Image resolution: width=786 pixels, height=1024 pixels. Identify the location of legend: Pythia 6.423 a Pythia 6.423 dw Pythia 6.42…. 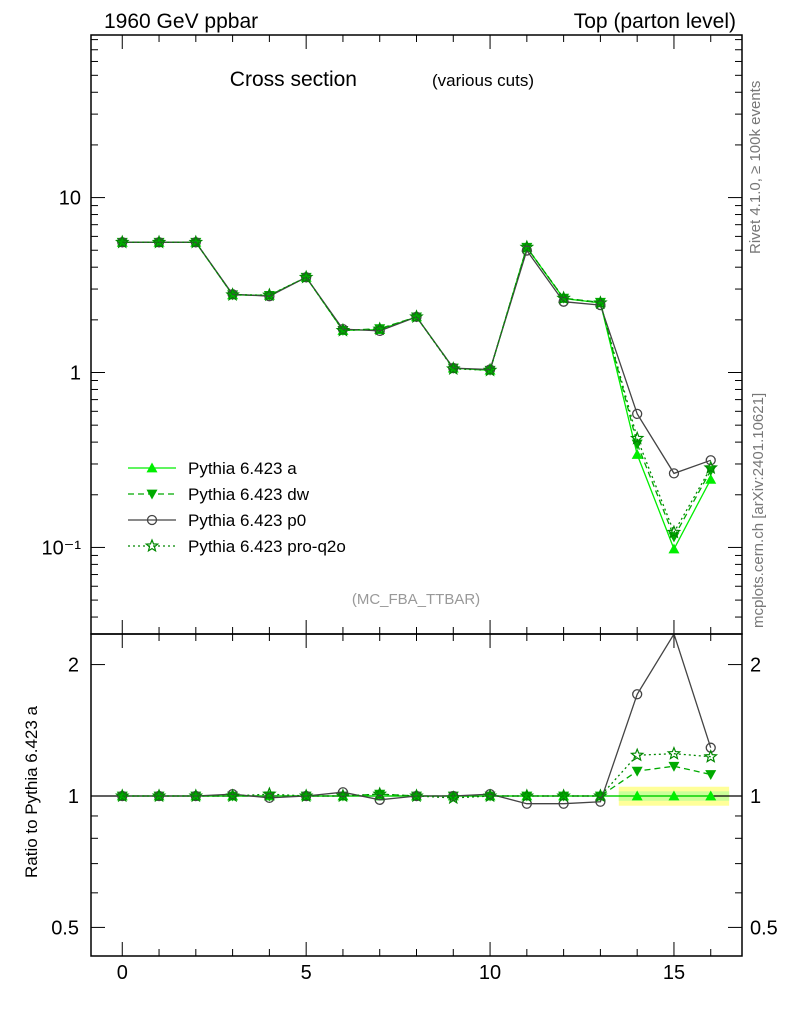
(237, 507).